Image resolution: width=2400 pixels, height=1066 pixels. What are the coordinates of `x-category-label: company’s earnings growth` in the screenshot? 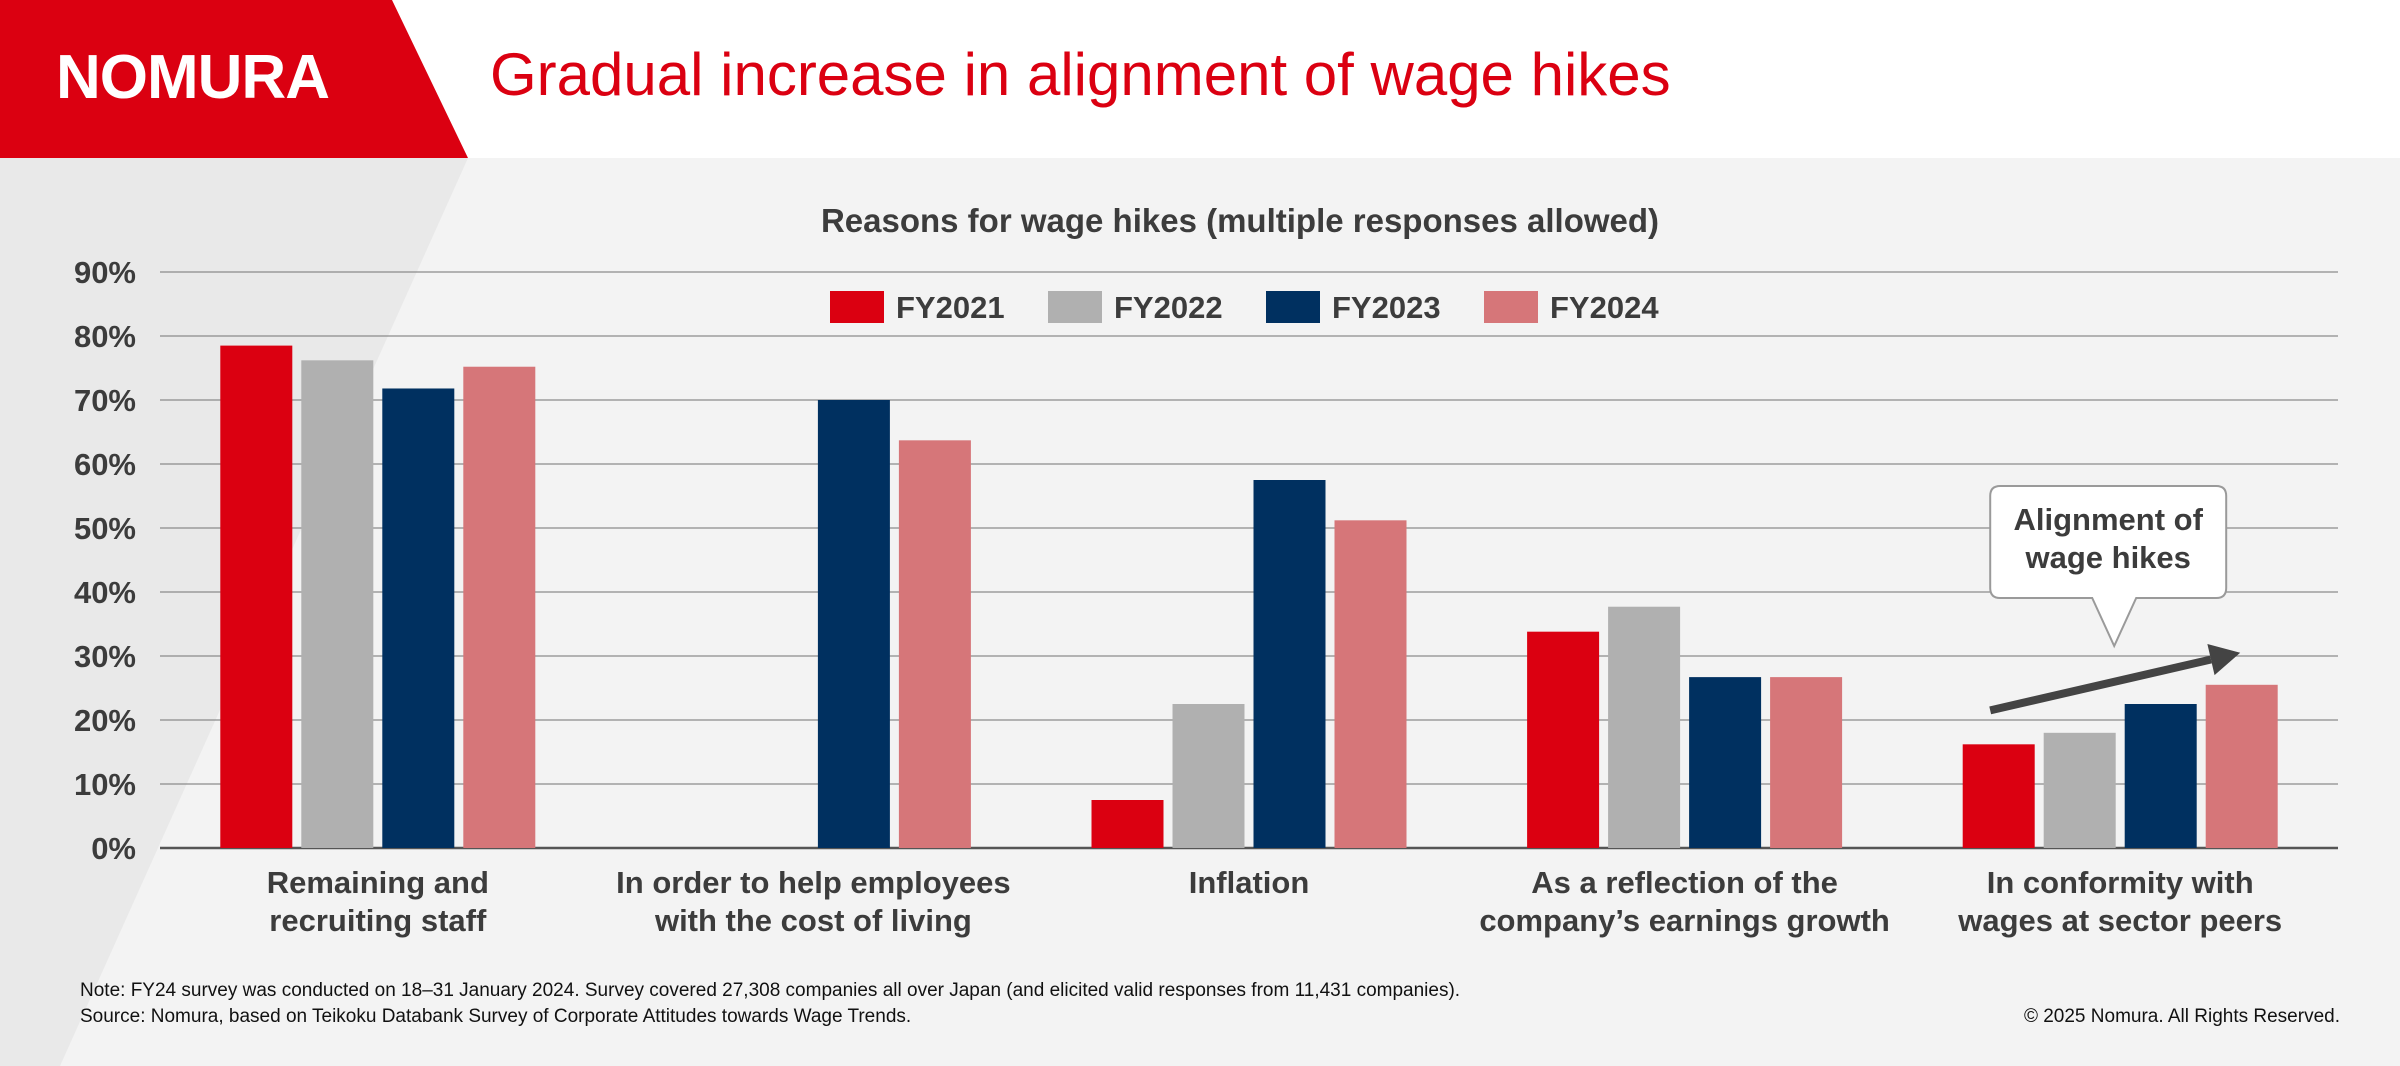 It's located at (1684, 920).